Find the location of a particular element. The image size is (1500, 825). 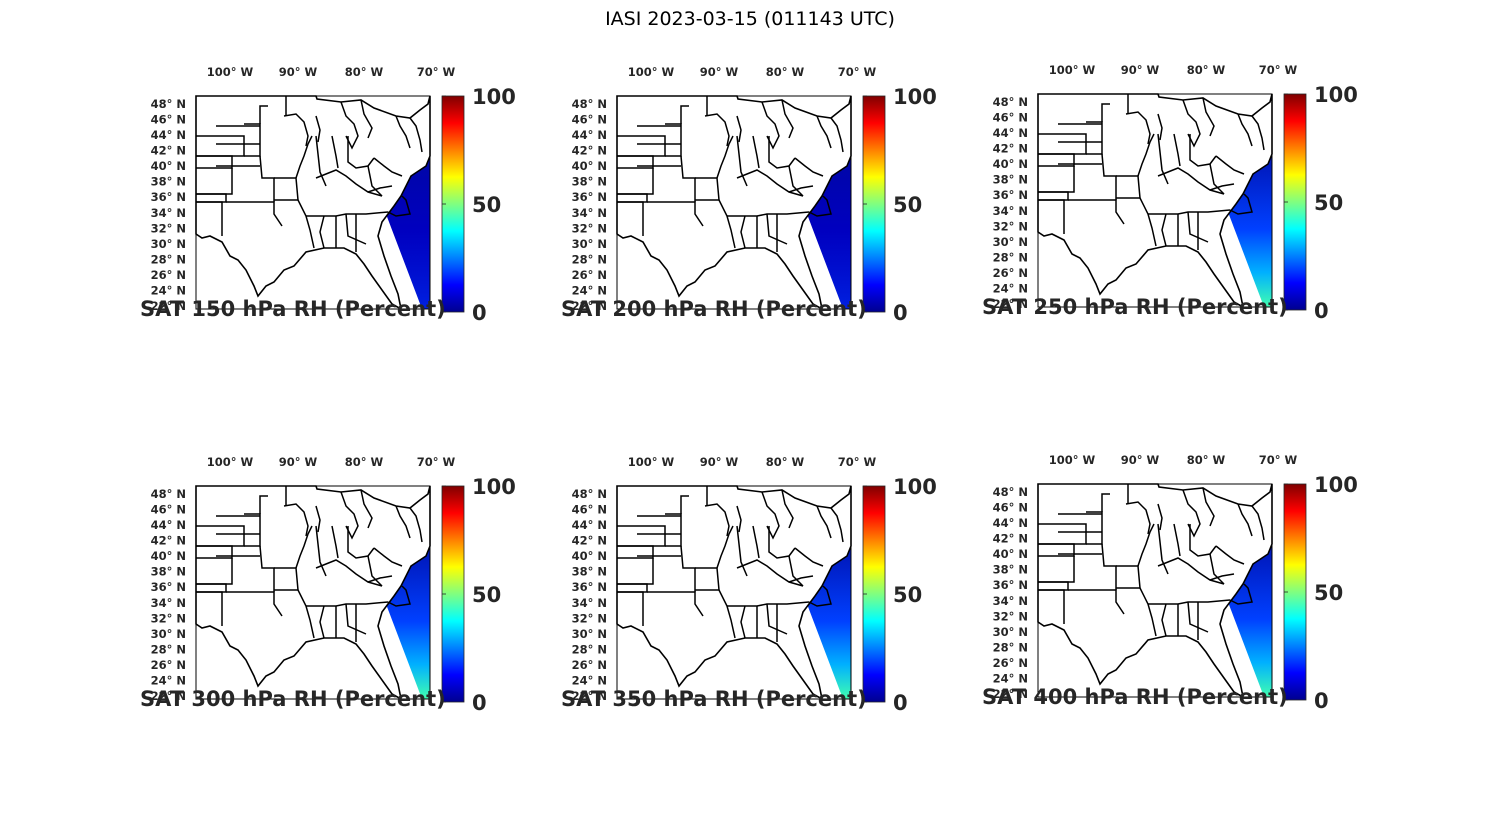

colorbar-tick-label: 100 is located at coordinates (1336, 95).